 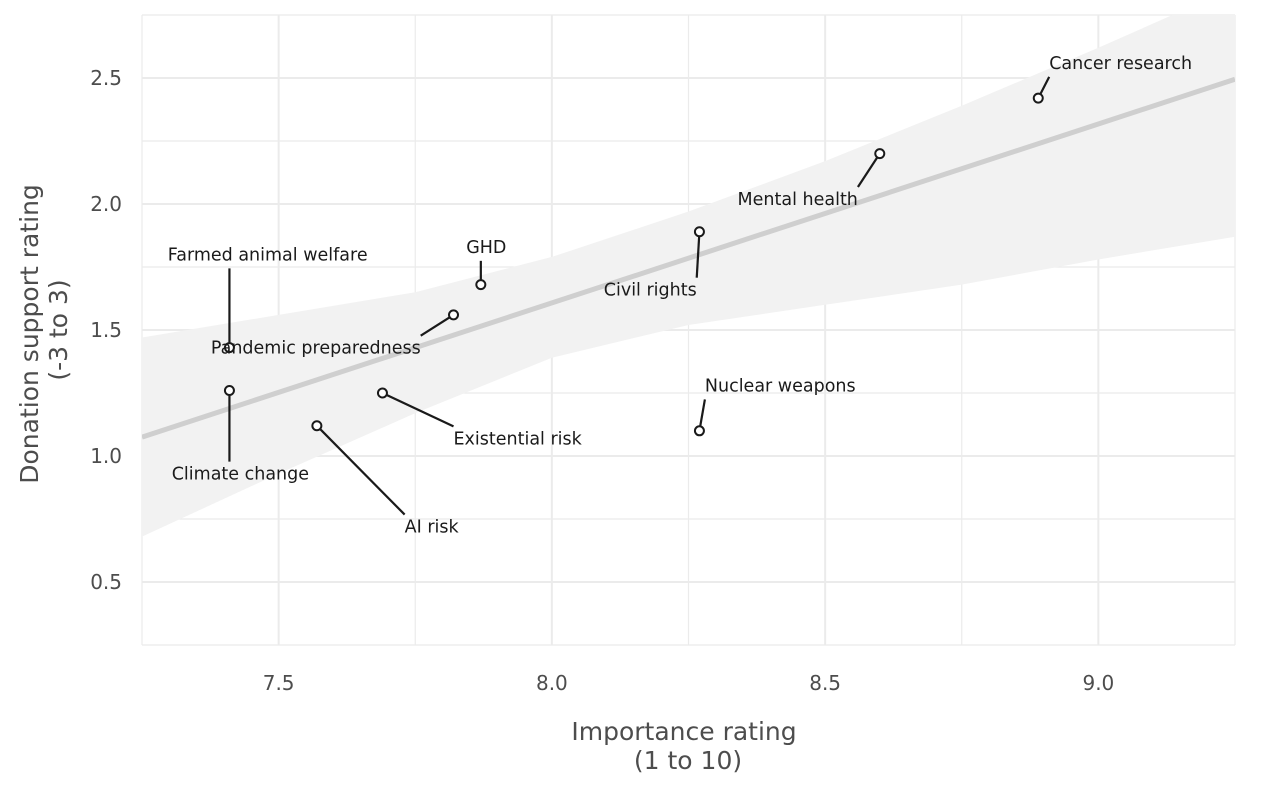 What do you see at coordinates (780, 386) in the screenshot?
I see `point-label-nuclear-weapons: Nuclear weapons` at bounding box center [780, 386].